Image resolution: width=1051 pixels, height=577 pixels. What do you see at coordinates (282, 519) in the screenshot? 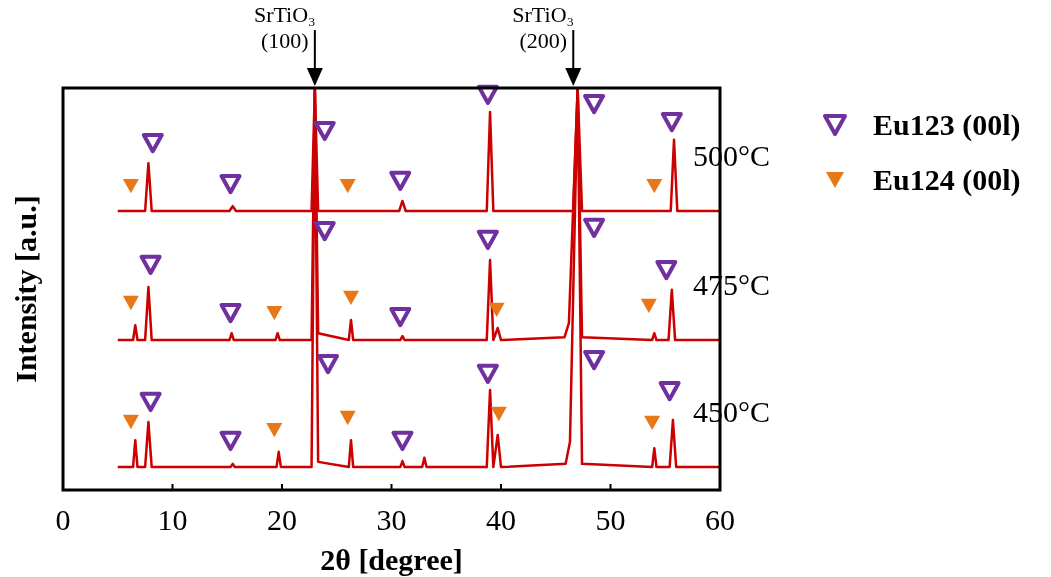
I see `x-tick-label: 20` at bounding box center [282, 519].